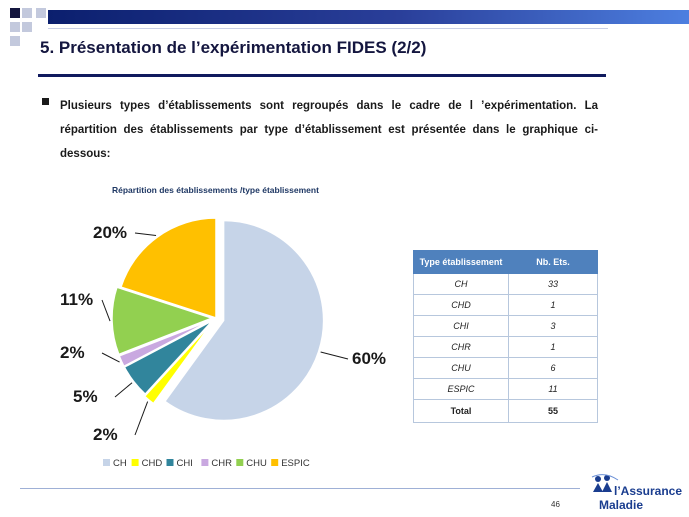 Image resolution: width=689 pixels, height=517 pixels. Describe the element at coordinates (553, 262) in the screenshot. I see `table-header-count: Nb. Ets.` at that location.